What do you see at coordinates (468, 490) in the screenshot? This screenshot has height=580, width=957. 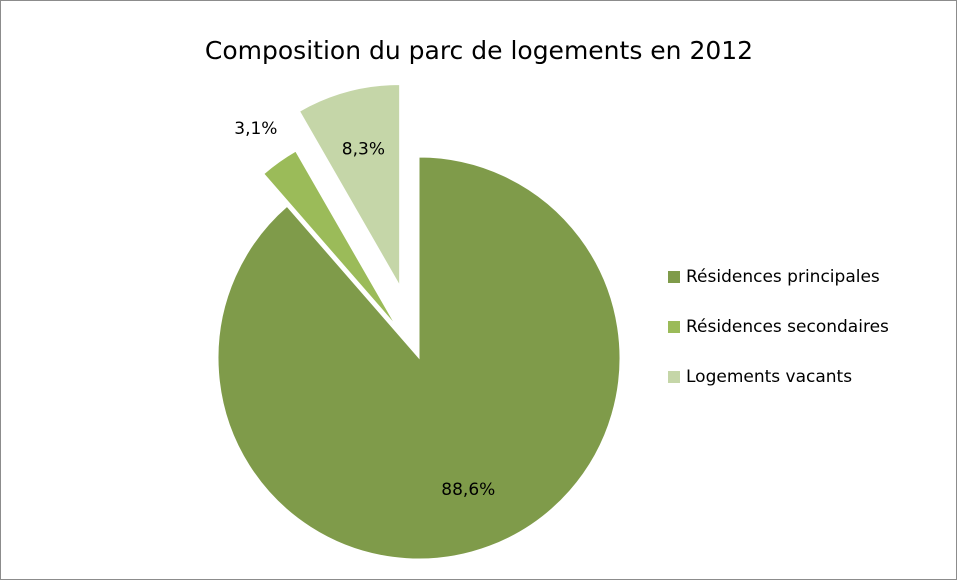 I see `data-label: 88,6%` at bounding box center [468, 490].